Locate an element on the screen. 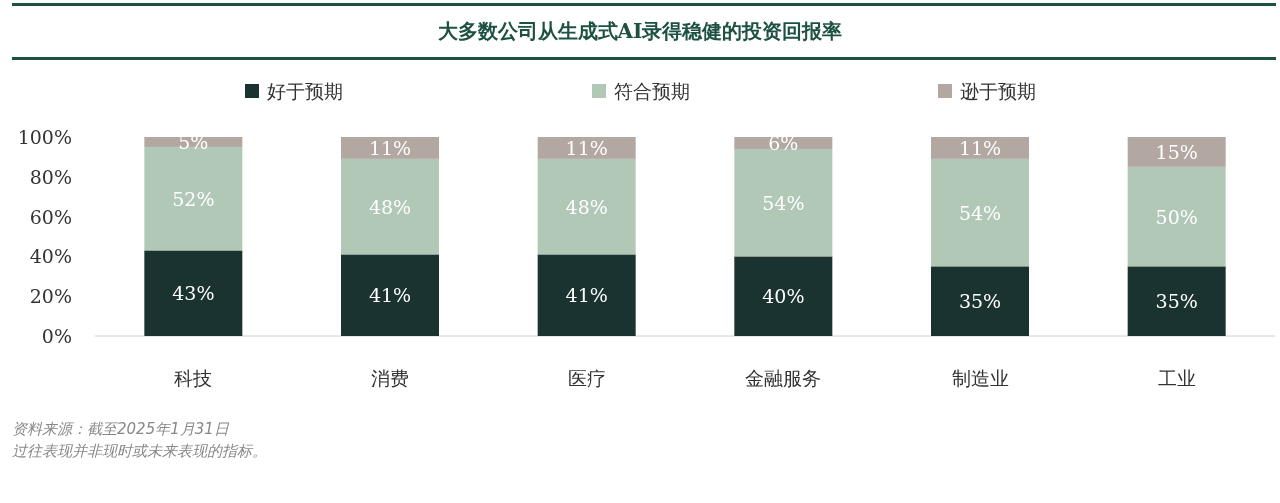 The height and width of the screenshot is (503, 1280). data-label: 43% is located at coordinates (193, 293).